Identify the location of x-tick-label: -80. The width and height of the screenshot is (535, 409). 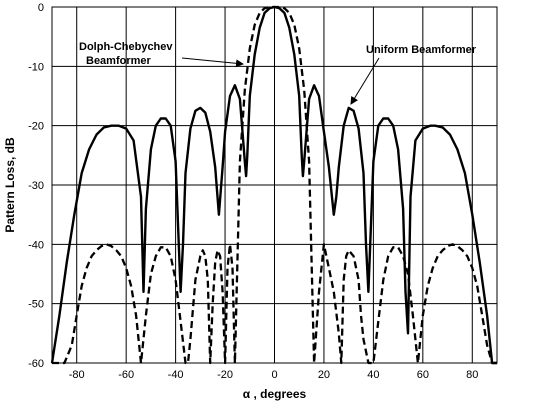
(77, 375).